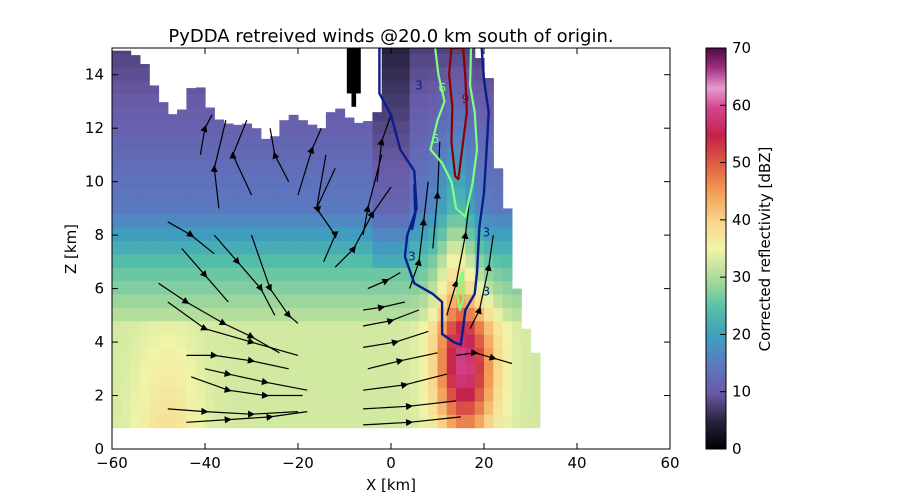 This screenshot has height=500, width=900. I want to click on updraft-contours, so click(434, 197).